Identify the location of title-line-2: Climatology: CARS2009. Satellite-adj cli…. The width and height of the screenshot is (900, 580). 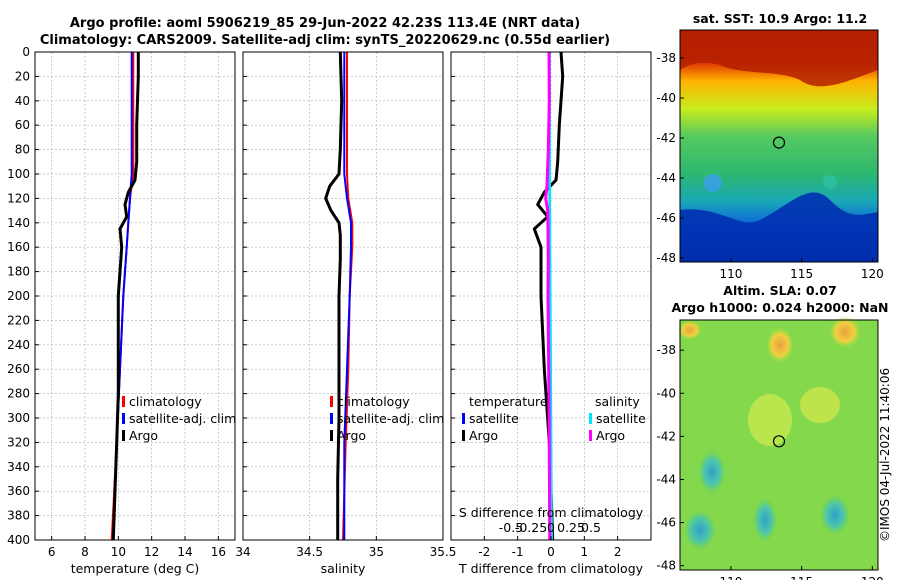
(325, 40).